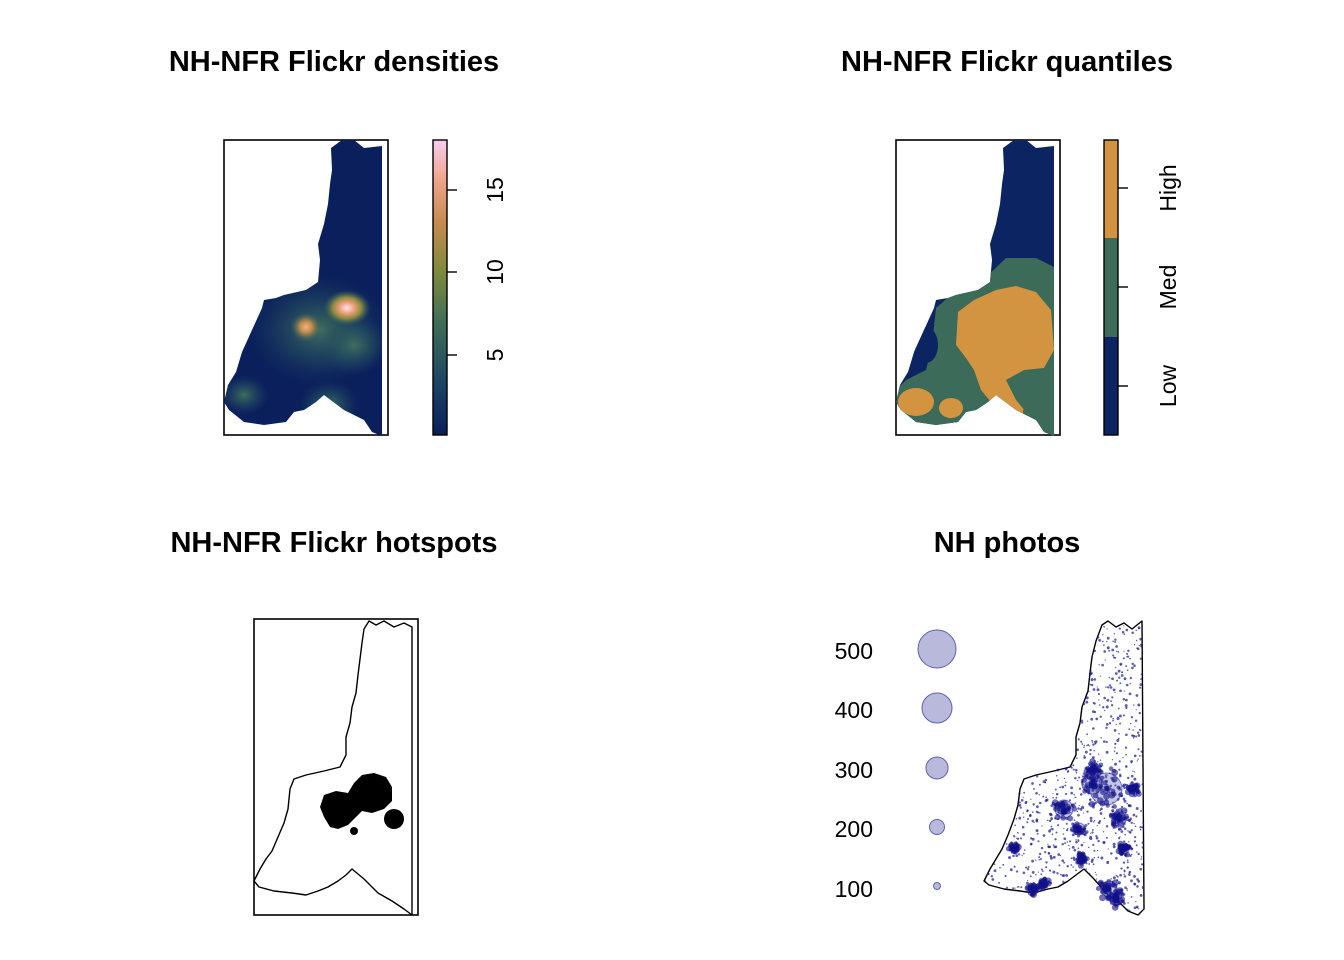  I want to click on bubble-label-300: 300, so click(854, 770).